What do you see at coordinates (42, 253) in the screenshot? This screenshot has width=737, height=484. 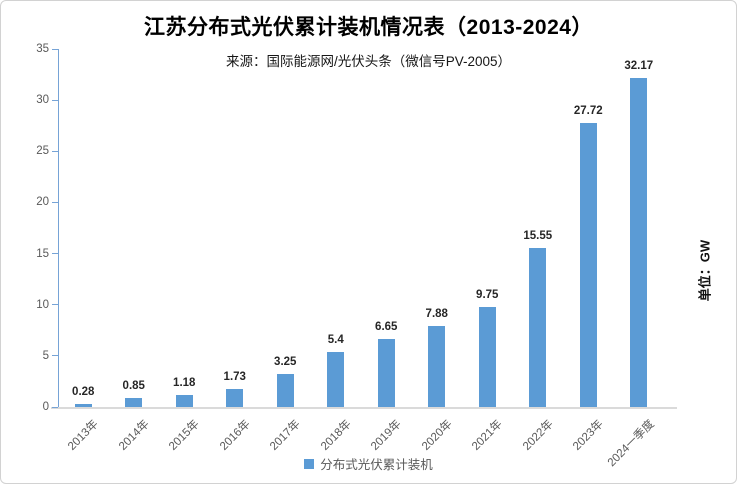 I see `y-tick-label: 15` at bounding box center [42, 253].